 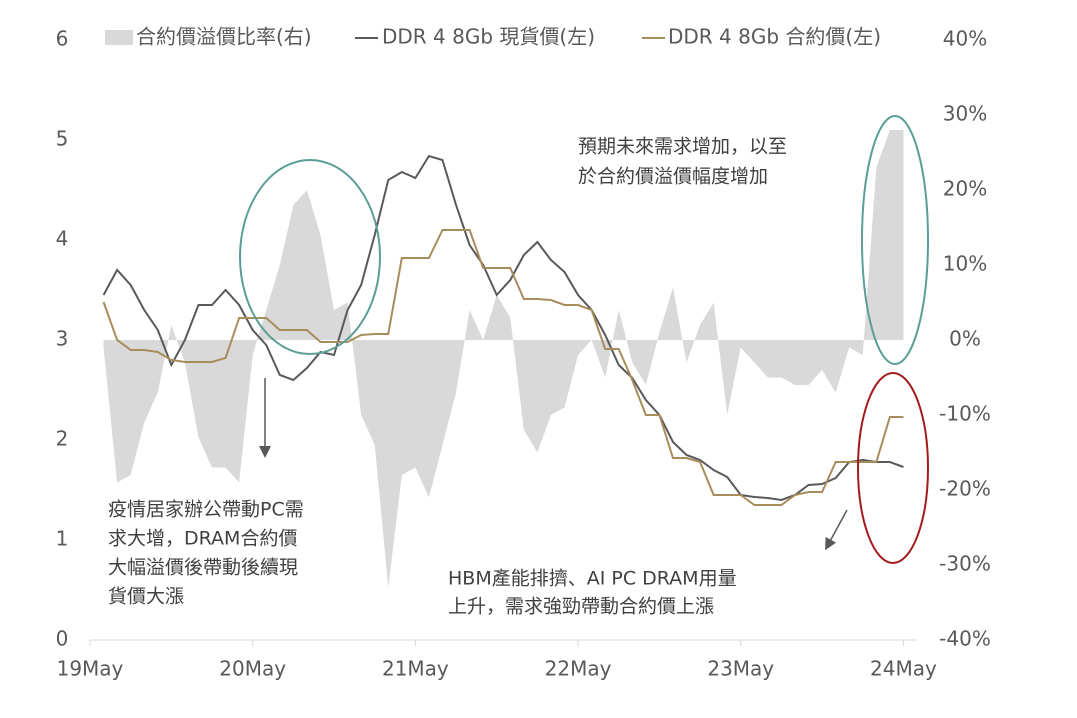 I want to click on annotation: 求大增，DRAM合約價, so click(x=202, y=539).